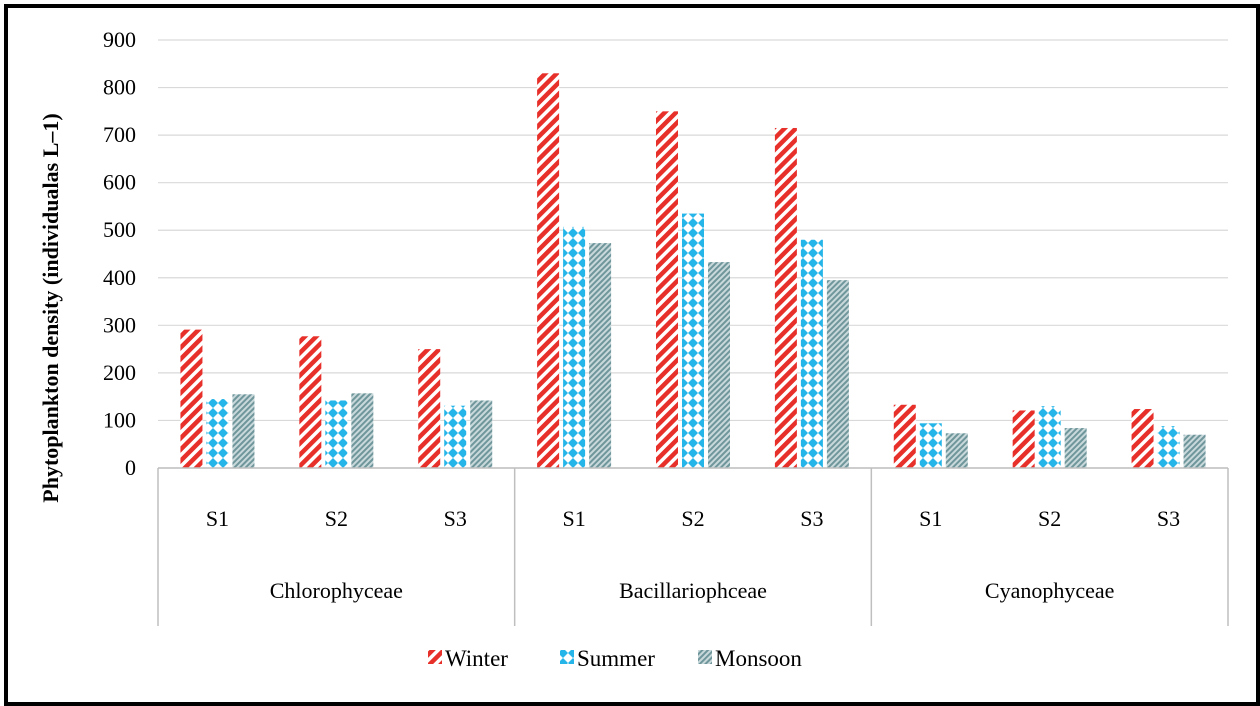 Image resolution: width=1260 pixels, height=706 pixels. I want to click on y-tick-label: 400, so click(119, 277).